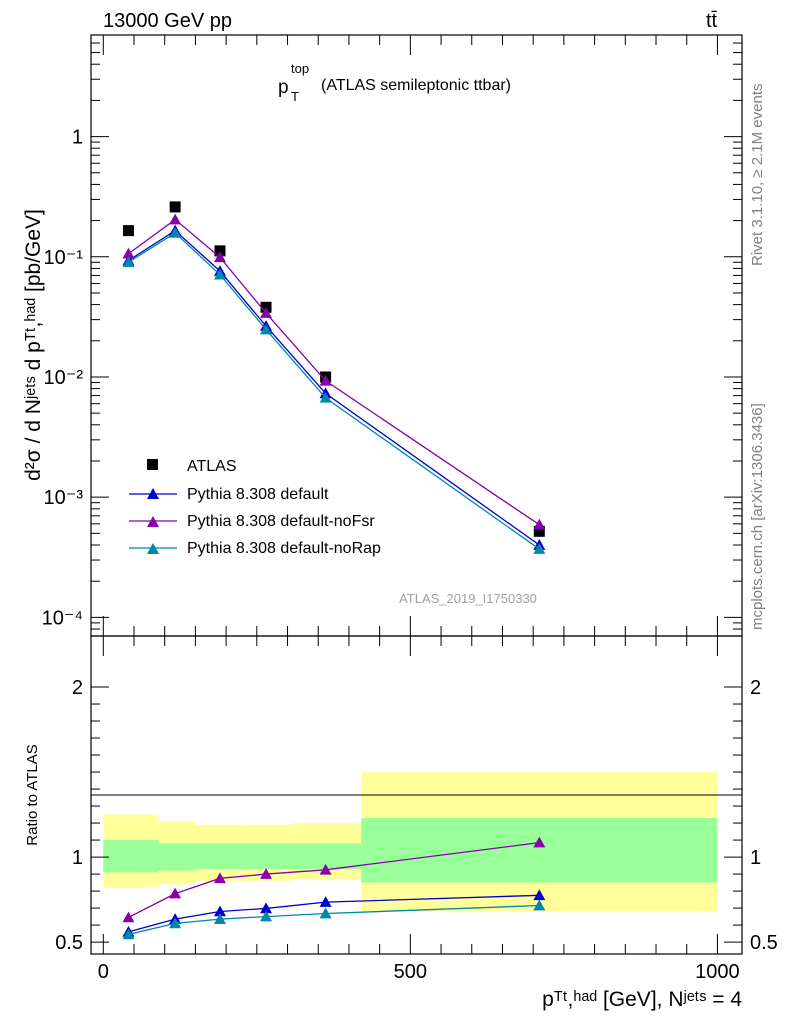 The image size is (786, 1029). What do you see at coordinates (334, 880) in the screenshot?
I see `ratio-line-nofsr` at bounding box center [334, 880].